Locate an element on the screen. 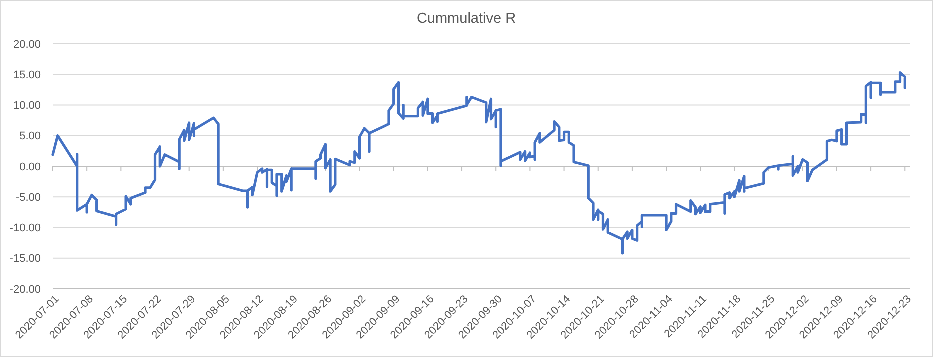 The image size is (933, 357). y-tick-label: 15.00 is located at coordinates (27, 75).